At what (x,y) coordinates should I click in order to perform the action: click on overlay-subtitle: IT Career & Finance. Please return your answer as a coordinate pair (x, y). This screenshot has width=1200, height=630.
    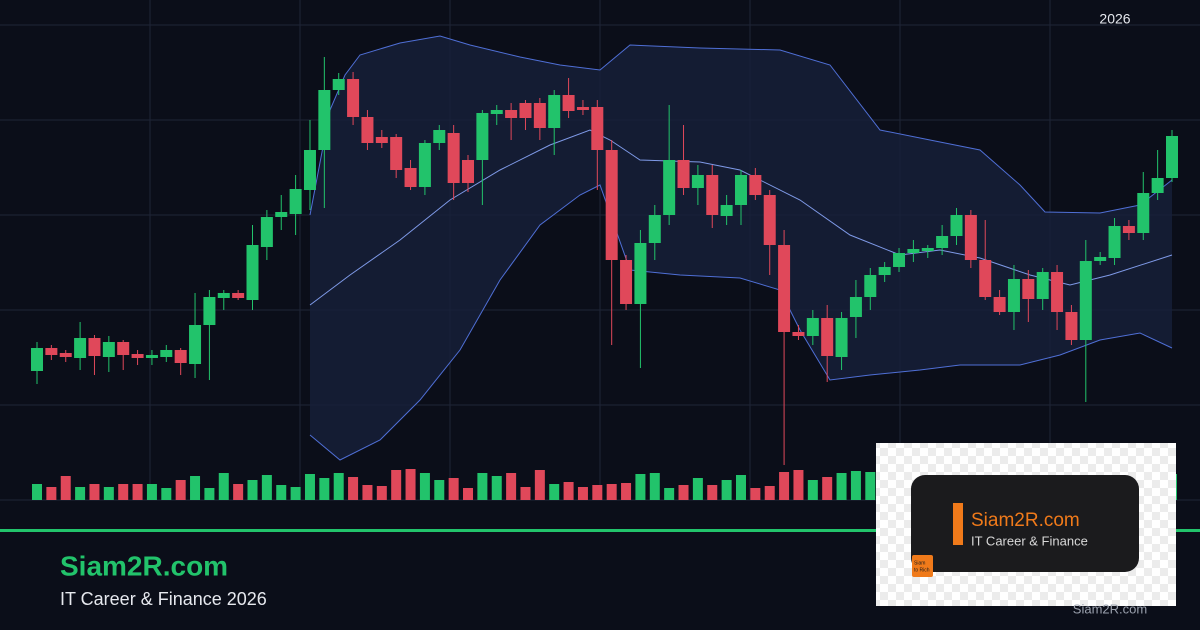
    Looking at the image, I should click on (1029, 540).